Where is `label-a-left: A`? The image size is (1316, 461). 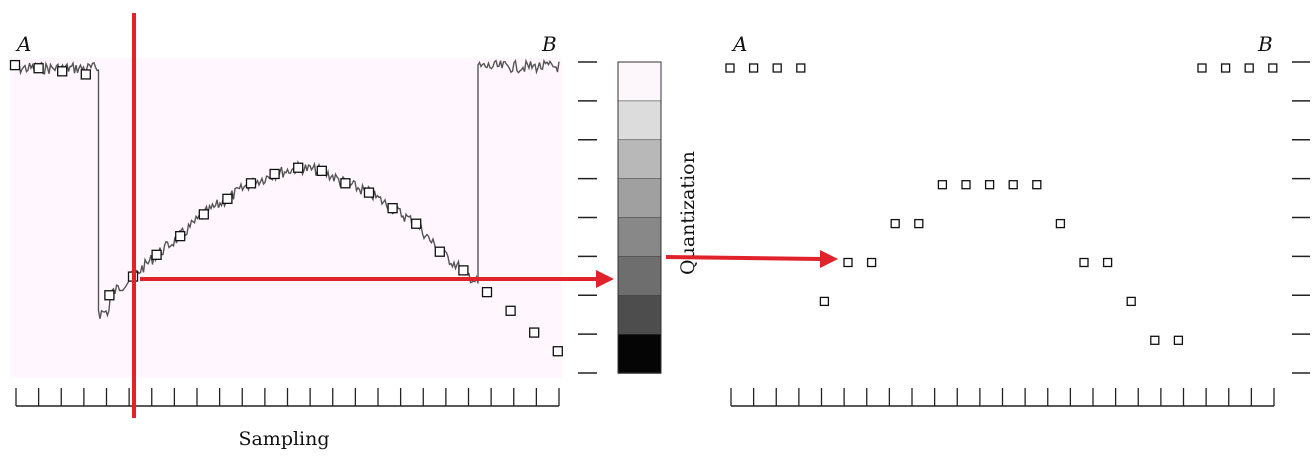 label-a-left: A is located at coordinates (23, 44).